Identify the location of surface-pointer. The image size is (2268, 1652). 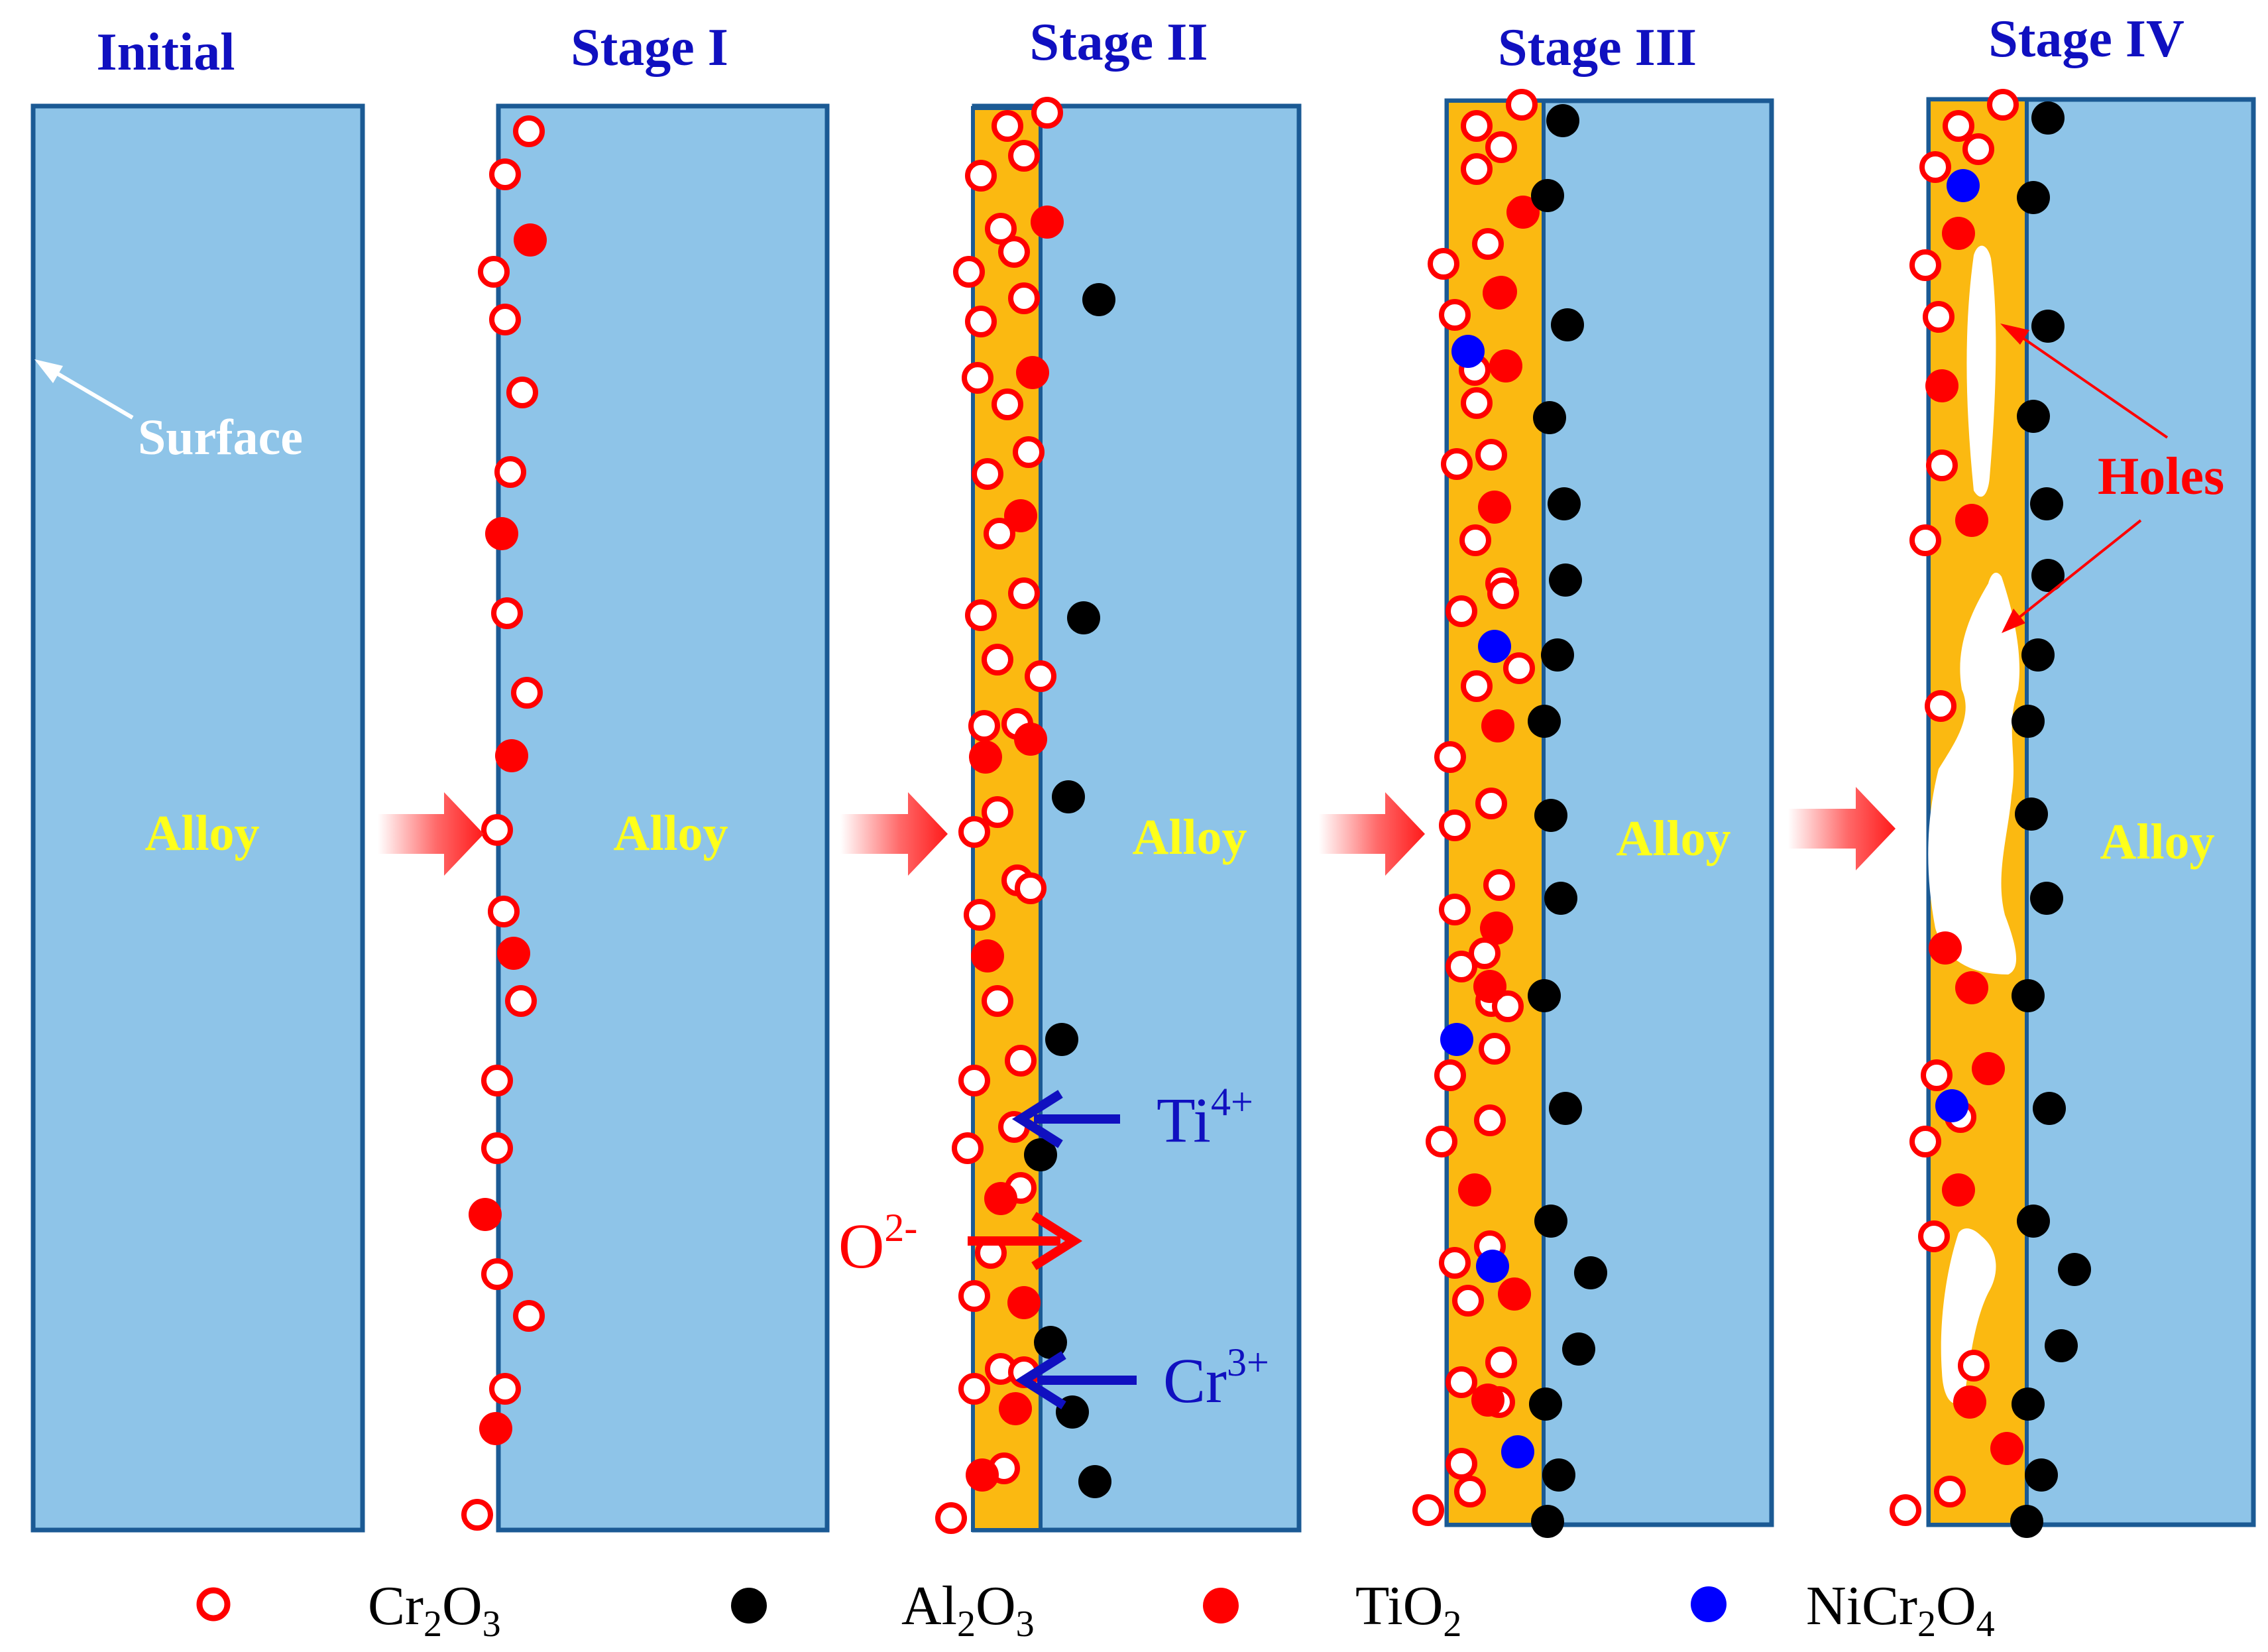
(84, 389).